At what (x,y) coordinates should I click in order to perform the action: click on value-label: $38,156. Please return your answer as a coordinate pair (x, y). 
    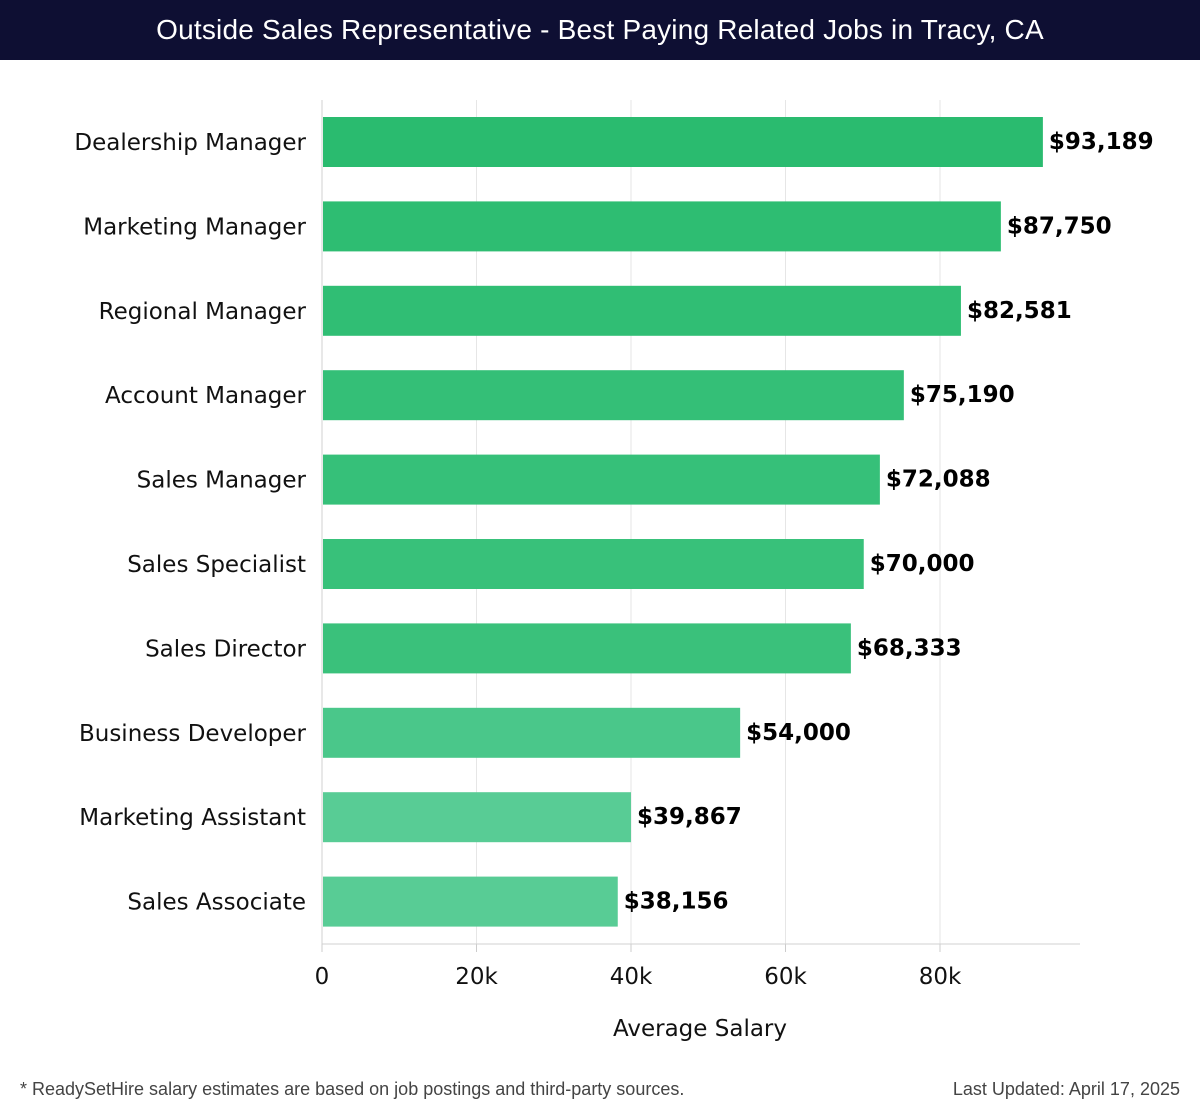
    Looking at the image, I should click on (676, 902).